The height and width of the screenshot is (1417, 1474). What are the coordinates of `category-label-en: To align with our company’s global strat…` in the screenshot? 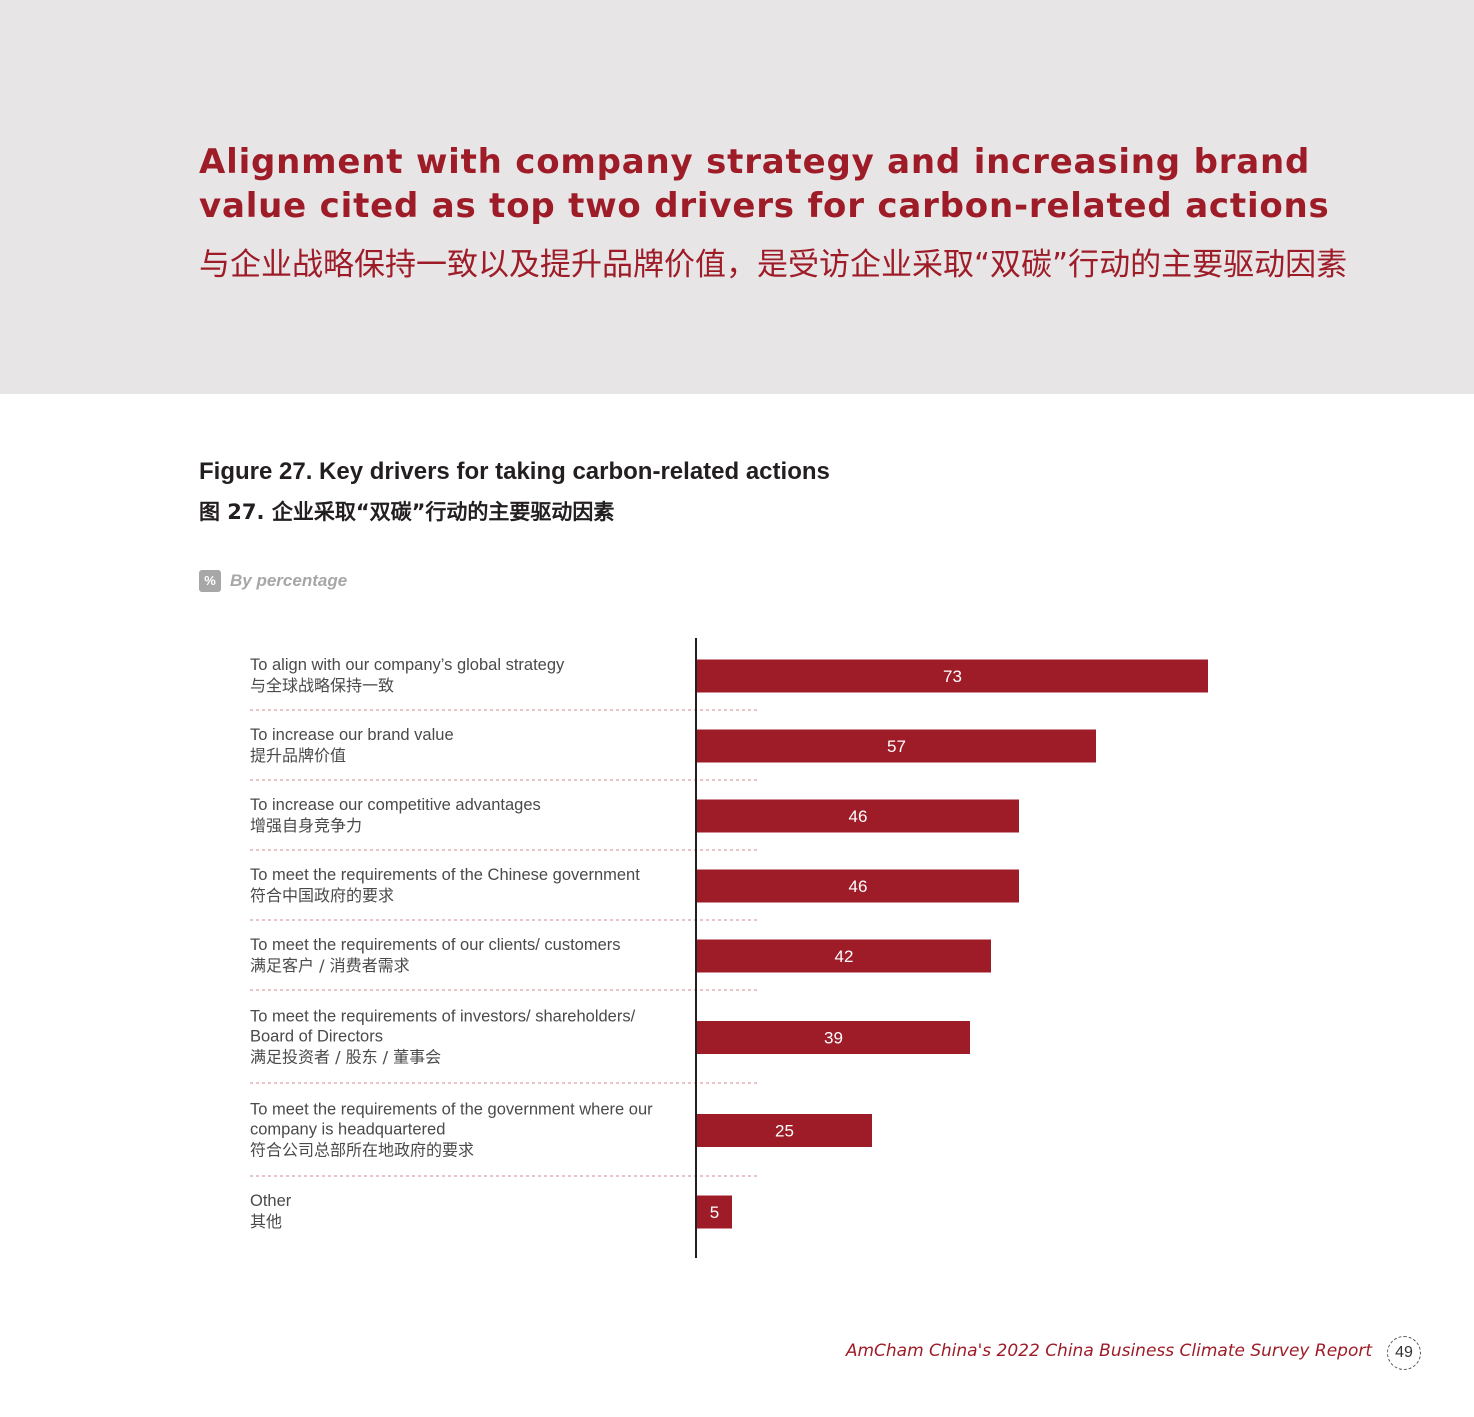 It's located at (407, 665).